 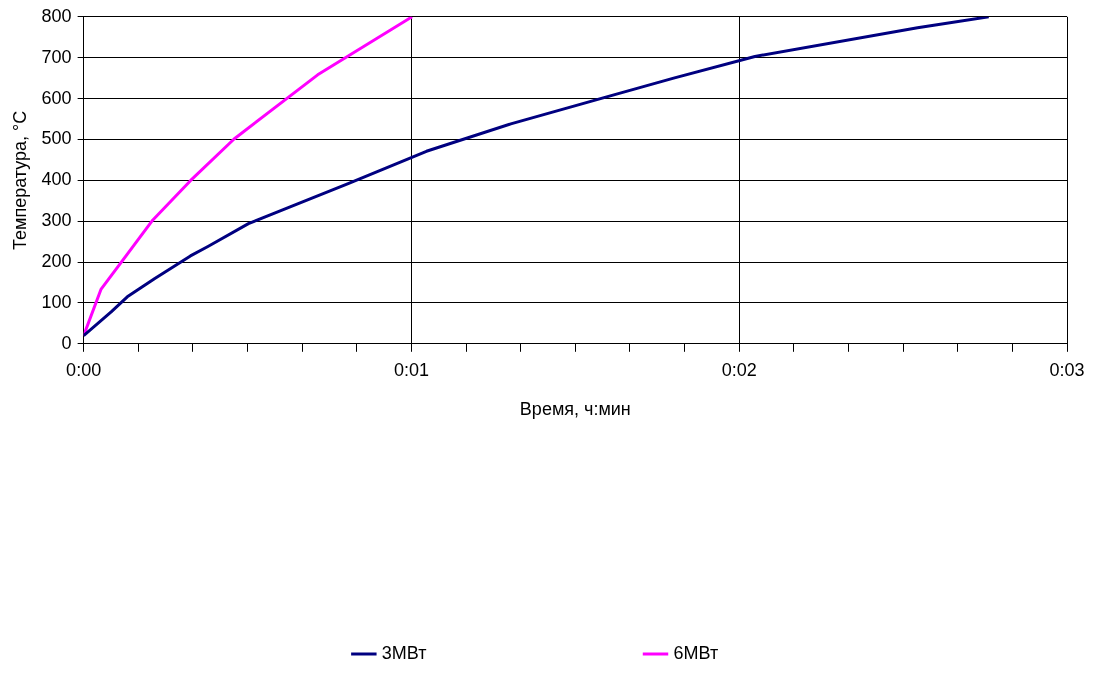 I want to click on x-tick-label: 0:01, so click(x=411, y=369).